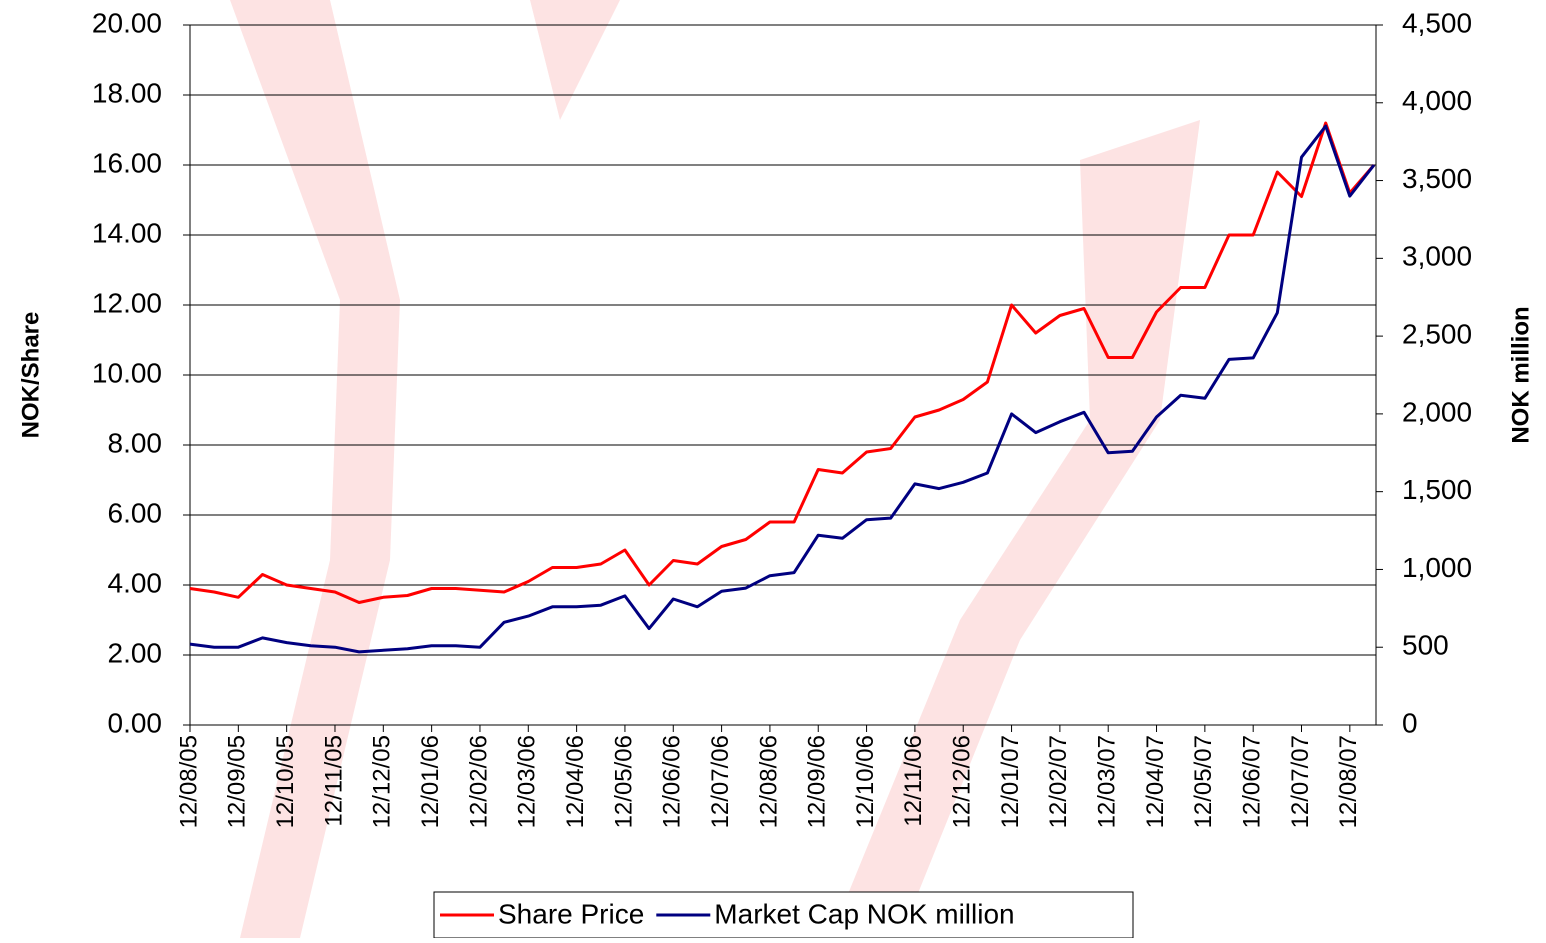 The height and width of the screenshot is (943, 1546). I want to click on legend-label: Share Price, so click(571, 913).